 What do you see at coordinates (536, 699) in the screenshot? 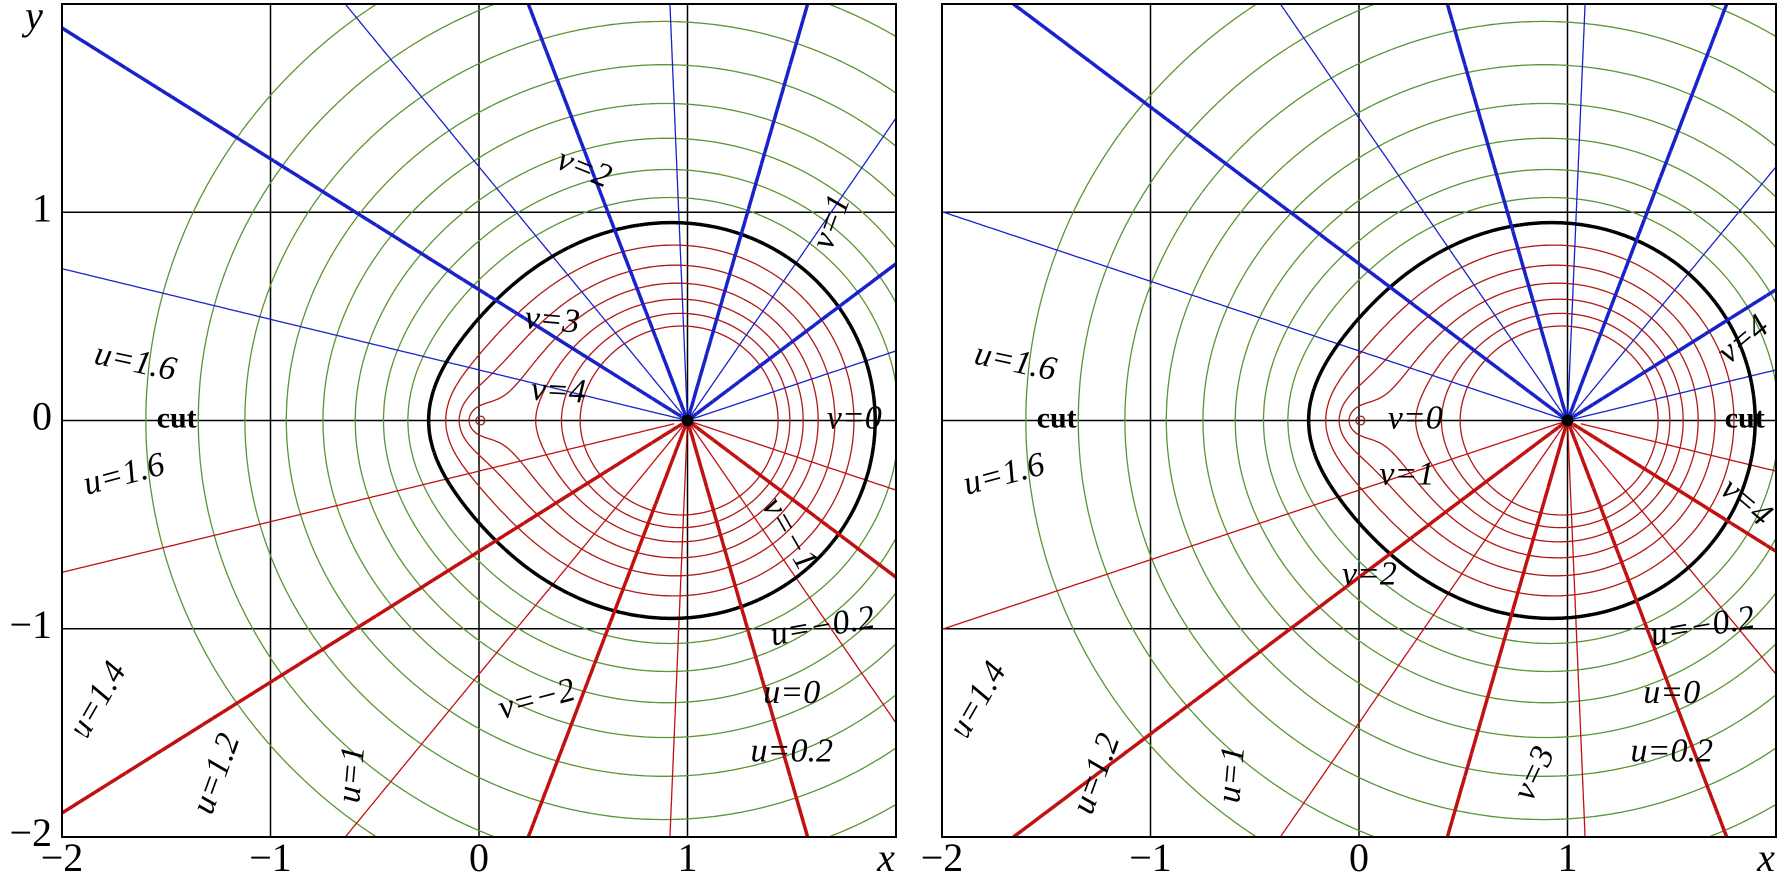
I see `contour-label: v=−2` at bounding box center [536, 699].